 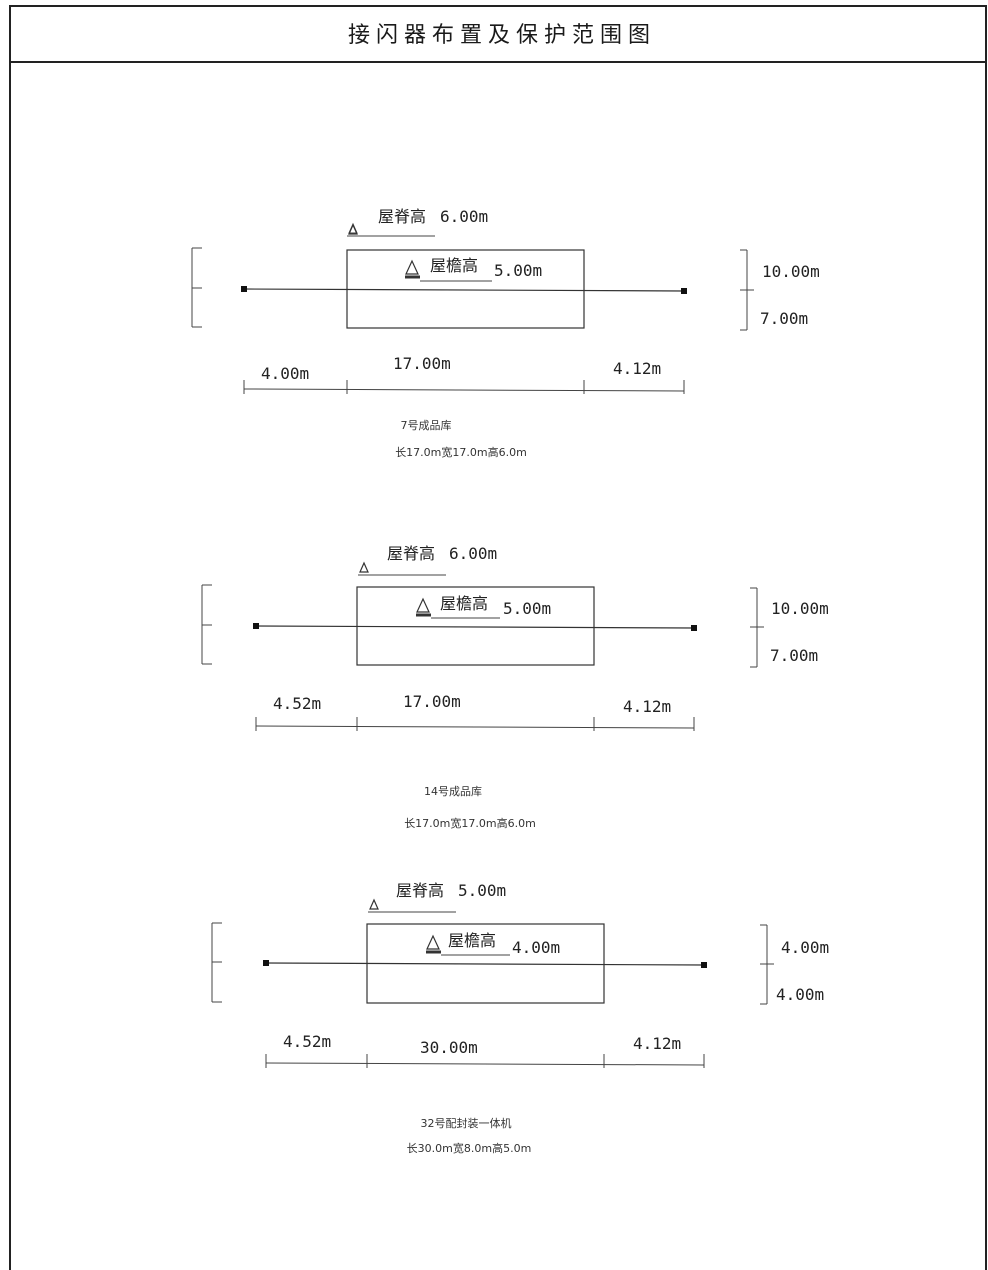 I want to click on caption-size: 长30.0m宽8.0m高5.0m, so click(x=469, y=1148).